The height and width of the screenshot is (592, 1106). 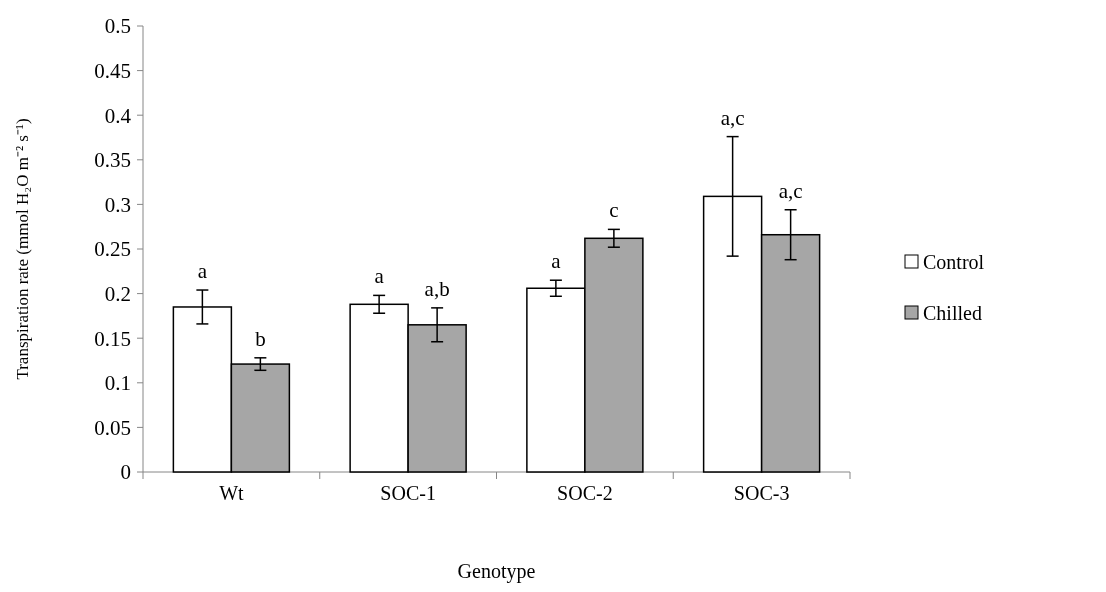 What do you see at coordinates (125, 472) in the screenshot?
I see `y-tick-label: 0` at bounding box center [125, 472].